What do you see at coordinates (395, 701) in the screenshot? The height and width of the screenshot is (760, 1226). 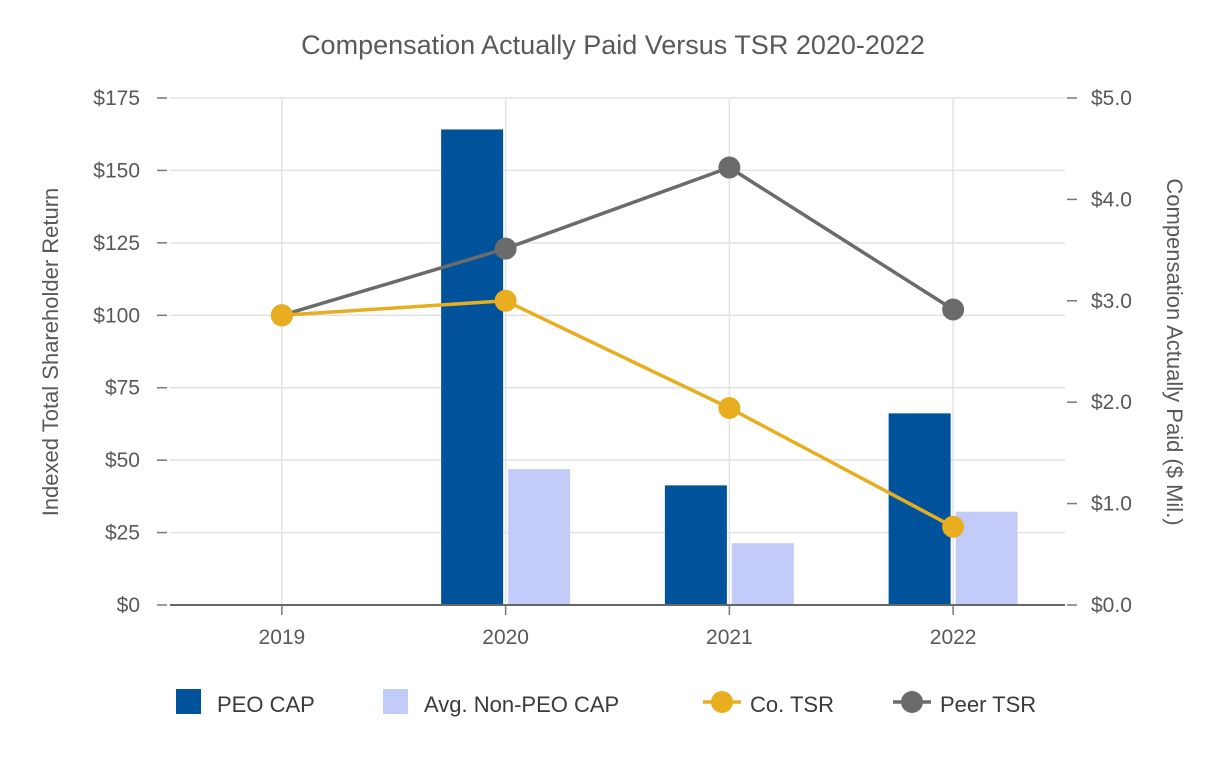 I see `legend-swatch-non-peo-cap` at bounding box center [395, 701].